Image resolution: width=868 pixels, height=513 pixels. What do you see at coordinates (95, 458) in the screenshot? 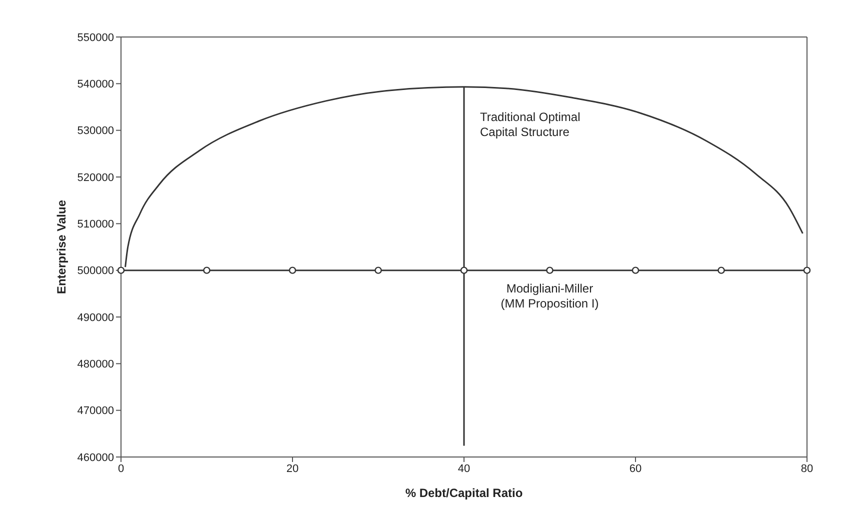
I see `y-tick-label: 460000` at bounding box center [95, 458].